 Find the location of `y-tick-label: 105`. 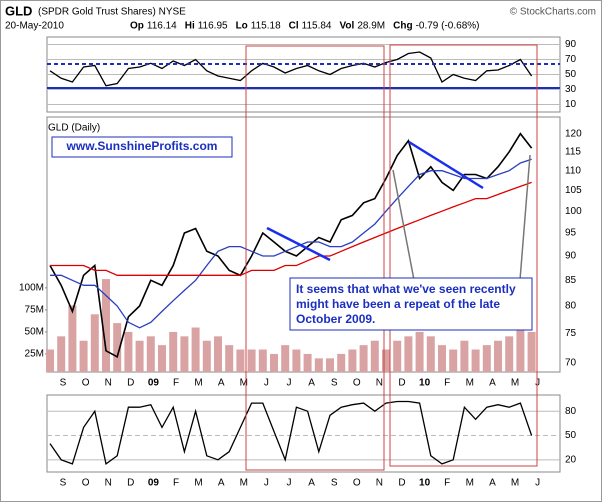

y-tick-label: 105 is located at coordinates (573, 190).